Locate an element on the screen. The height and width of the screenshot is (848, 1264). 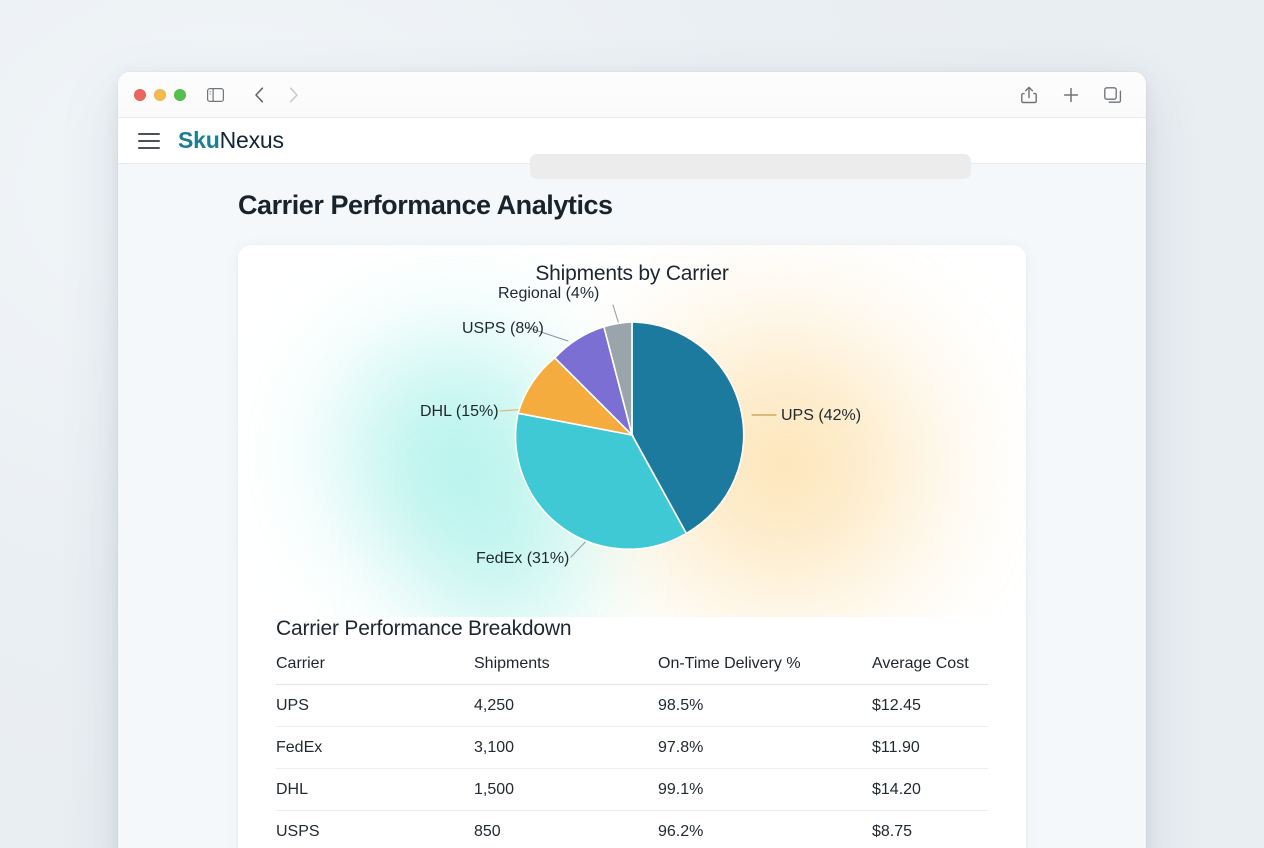
page-title: Carrier Performance Analytics is located at coordinates (425, 205).